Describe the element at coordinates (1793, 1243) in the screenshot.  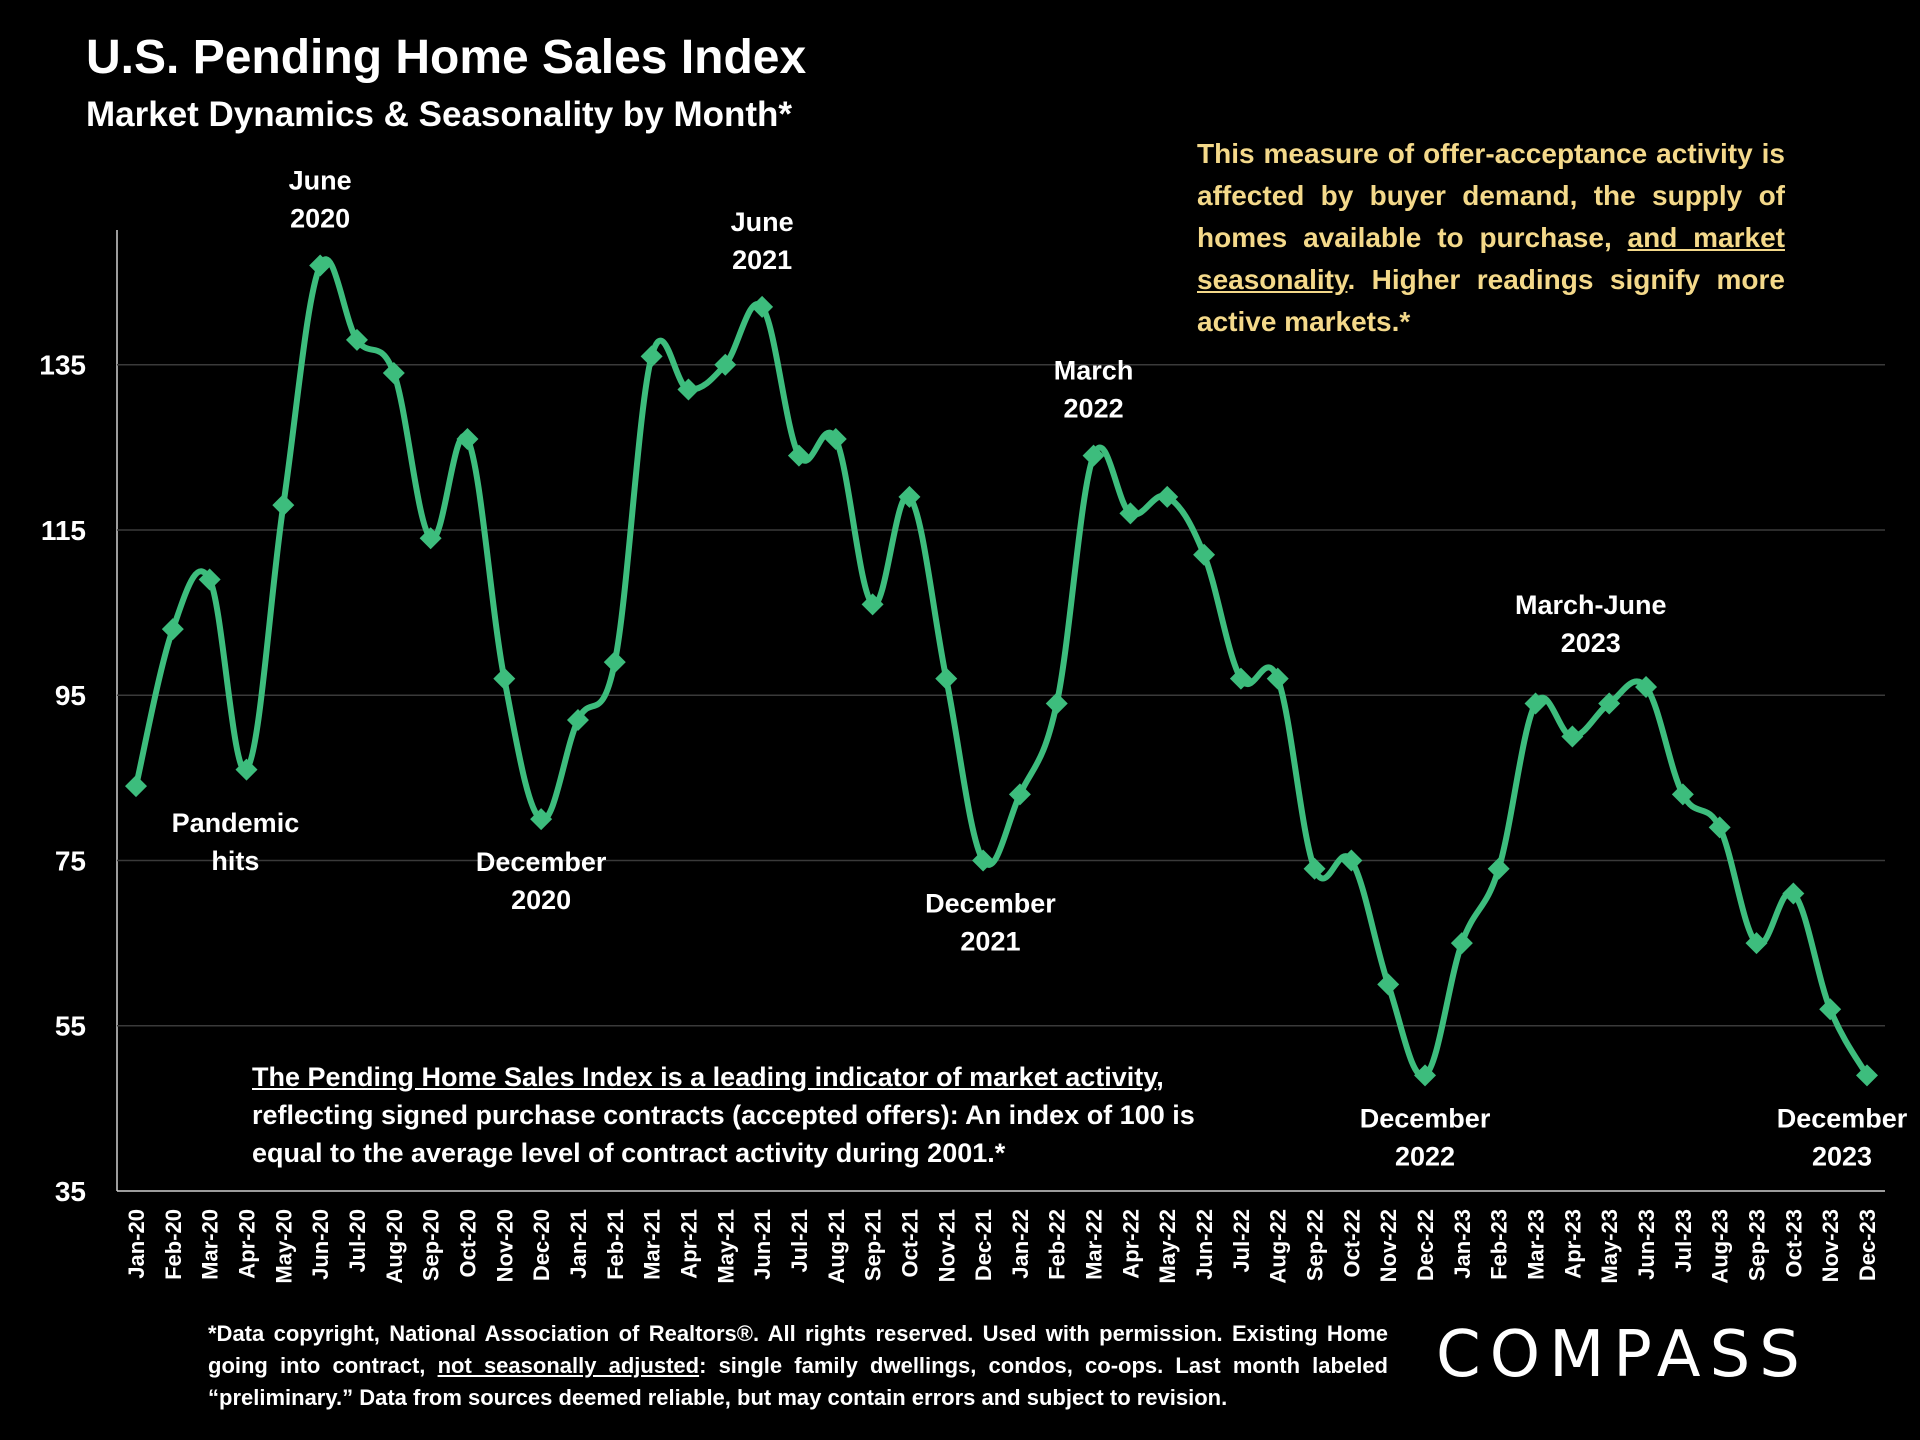
I see `x-tick-label: Oct-23` at that location.